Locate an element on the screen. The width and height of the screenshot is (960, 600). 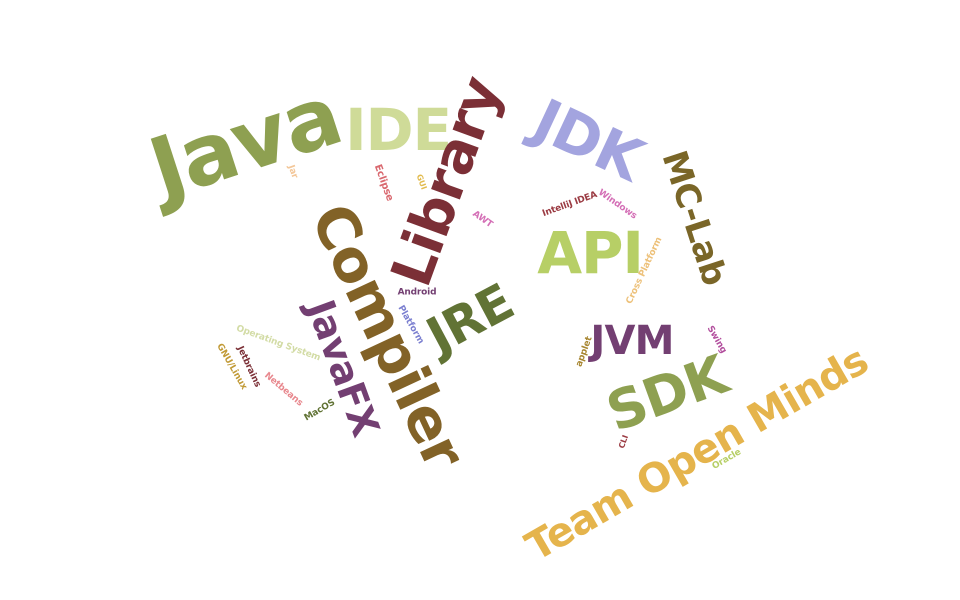
word-cli: CLI is located at coordinates (623, 441).